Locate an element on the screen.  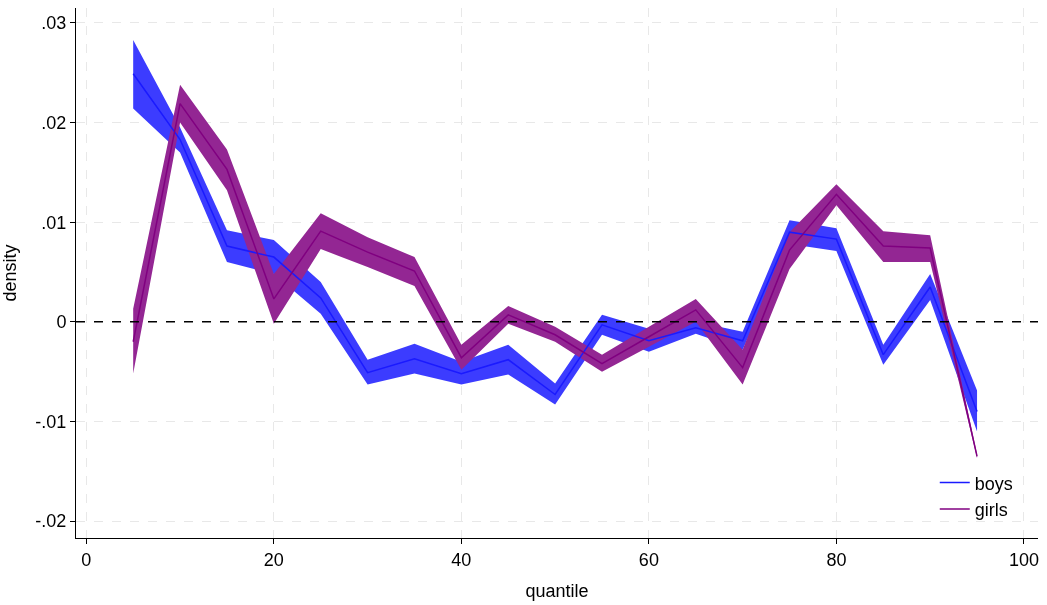
y-tick-label: 0 is located at coordinates (61, 322).